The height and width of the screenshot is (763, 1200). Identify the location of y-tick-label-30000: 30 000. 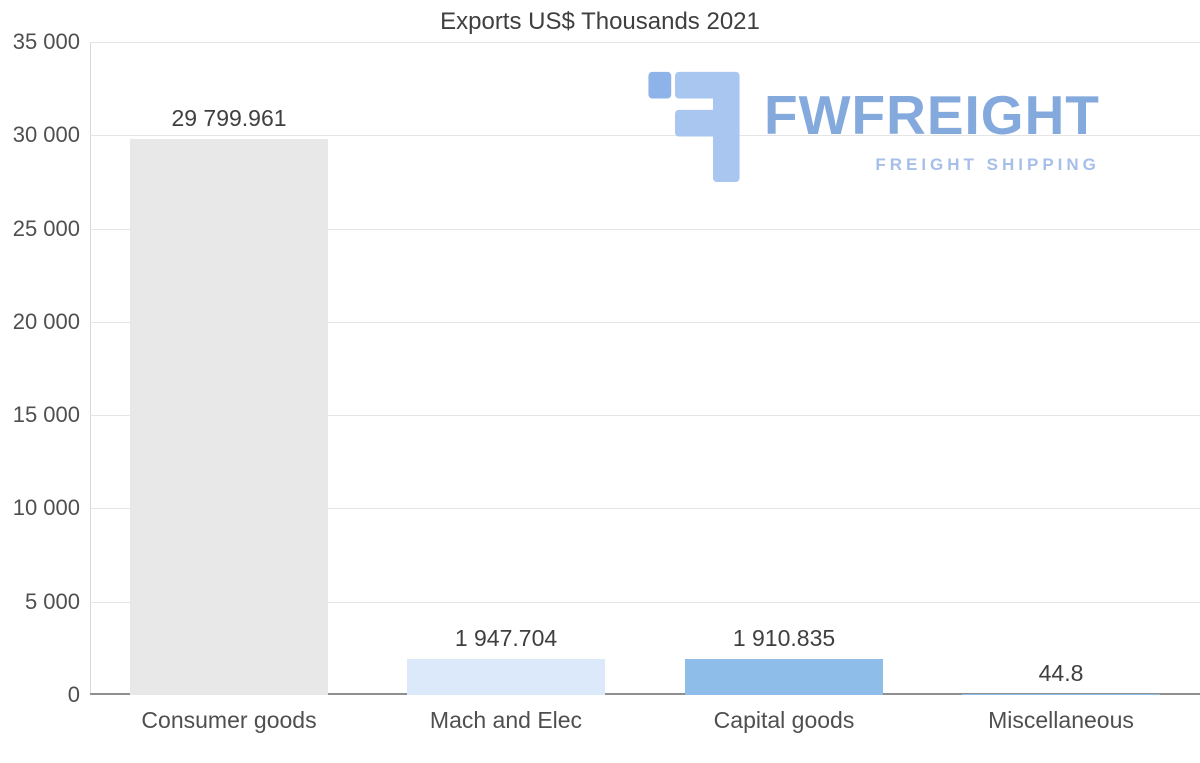
(46, 134).